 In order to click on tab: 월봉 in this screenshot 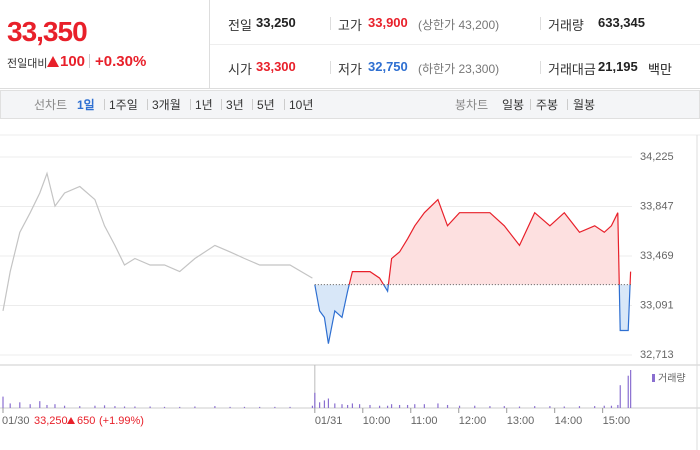, I will do `click(584, 105)`.